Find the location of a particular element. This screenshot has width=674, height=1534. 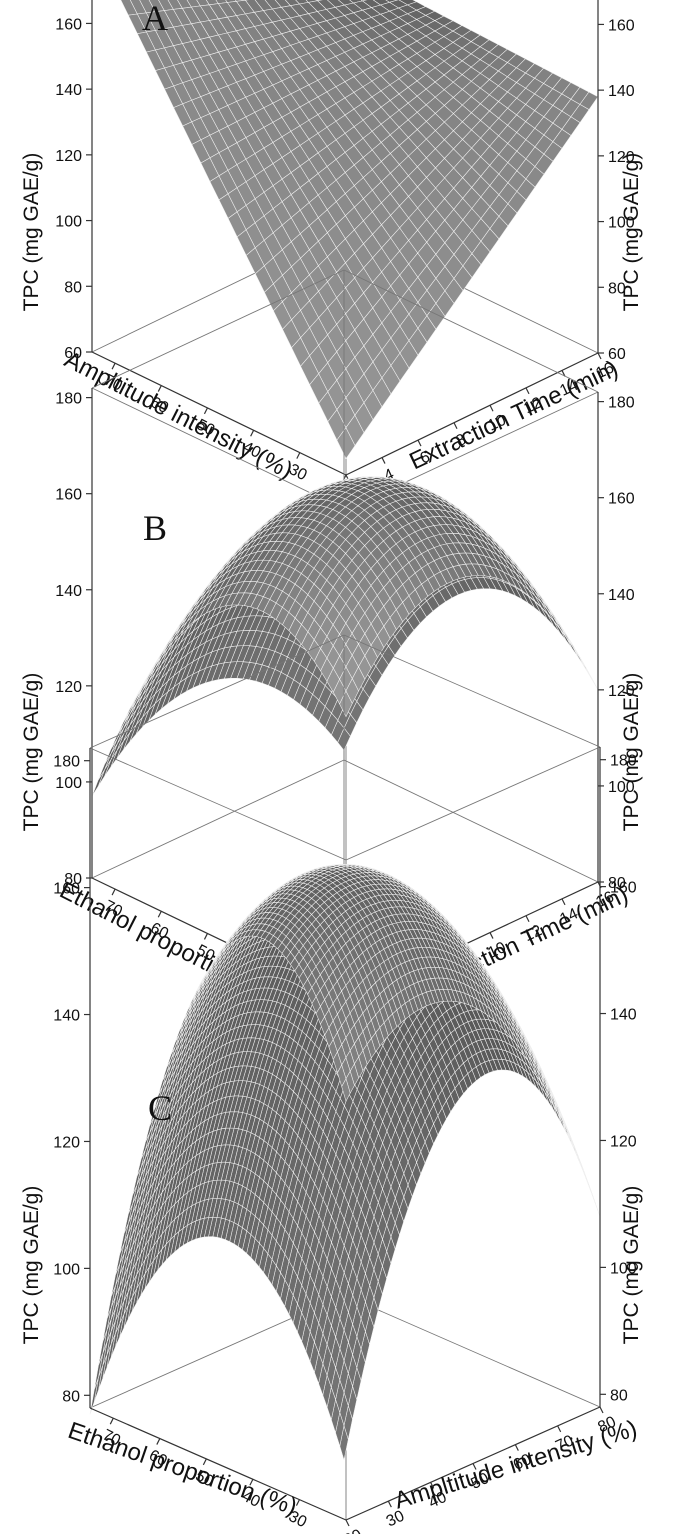

y-axis-title: Ampltitude intensity (%) is located at coordinates (178, 415).